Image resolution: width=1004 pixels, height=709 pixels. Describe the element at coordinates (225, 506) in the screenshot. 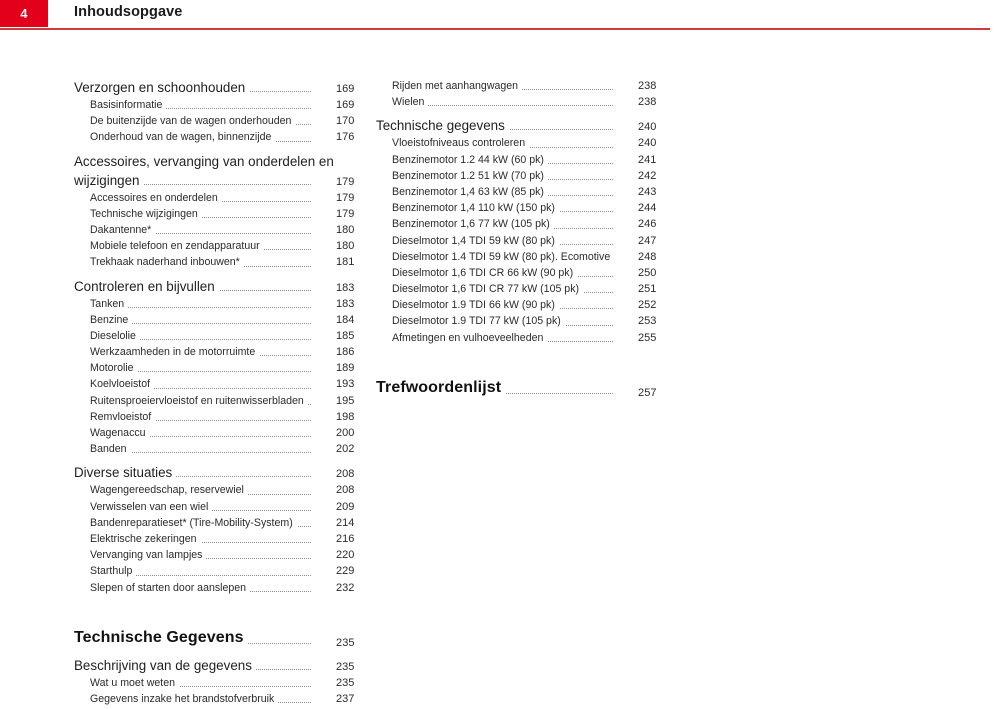

I see `toc-entry: Verwisselen van een wiel 209` at that location.